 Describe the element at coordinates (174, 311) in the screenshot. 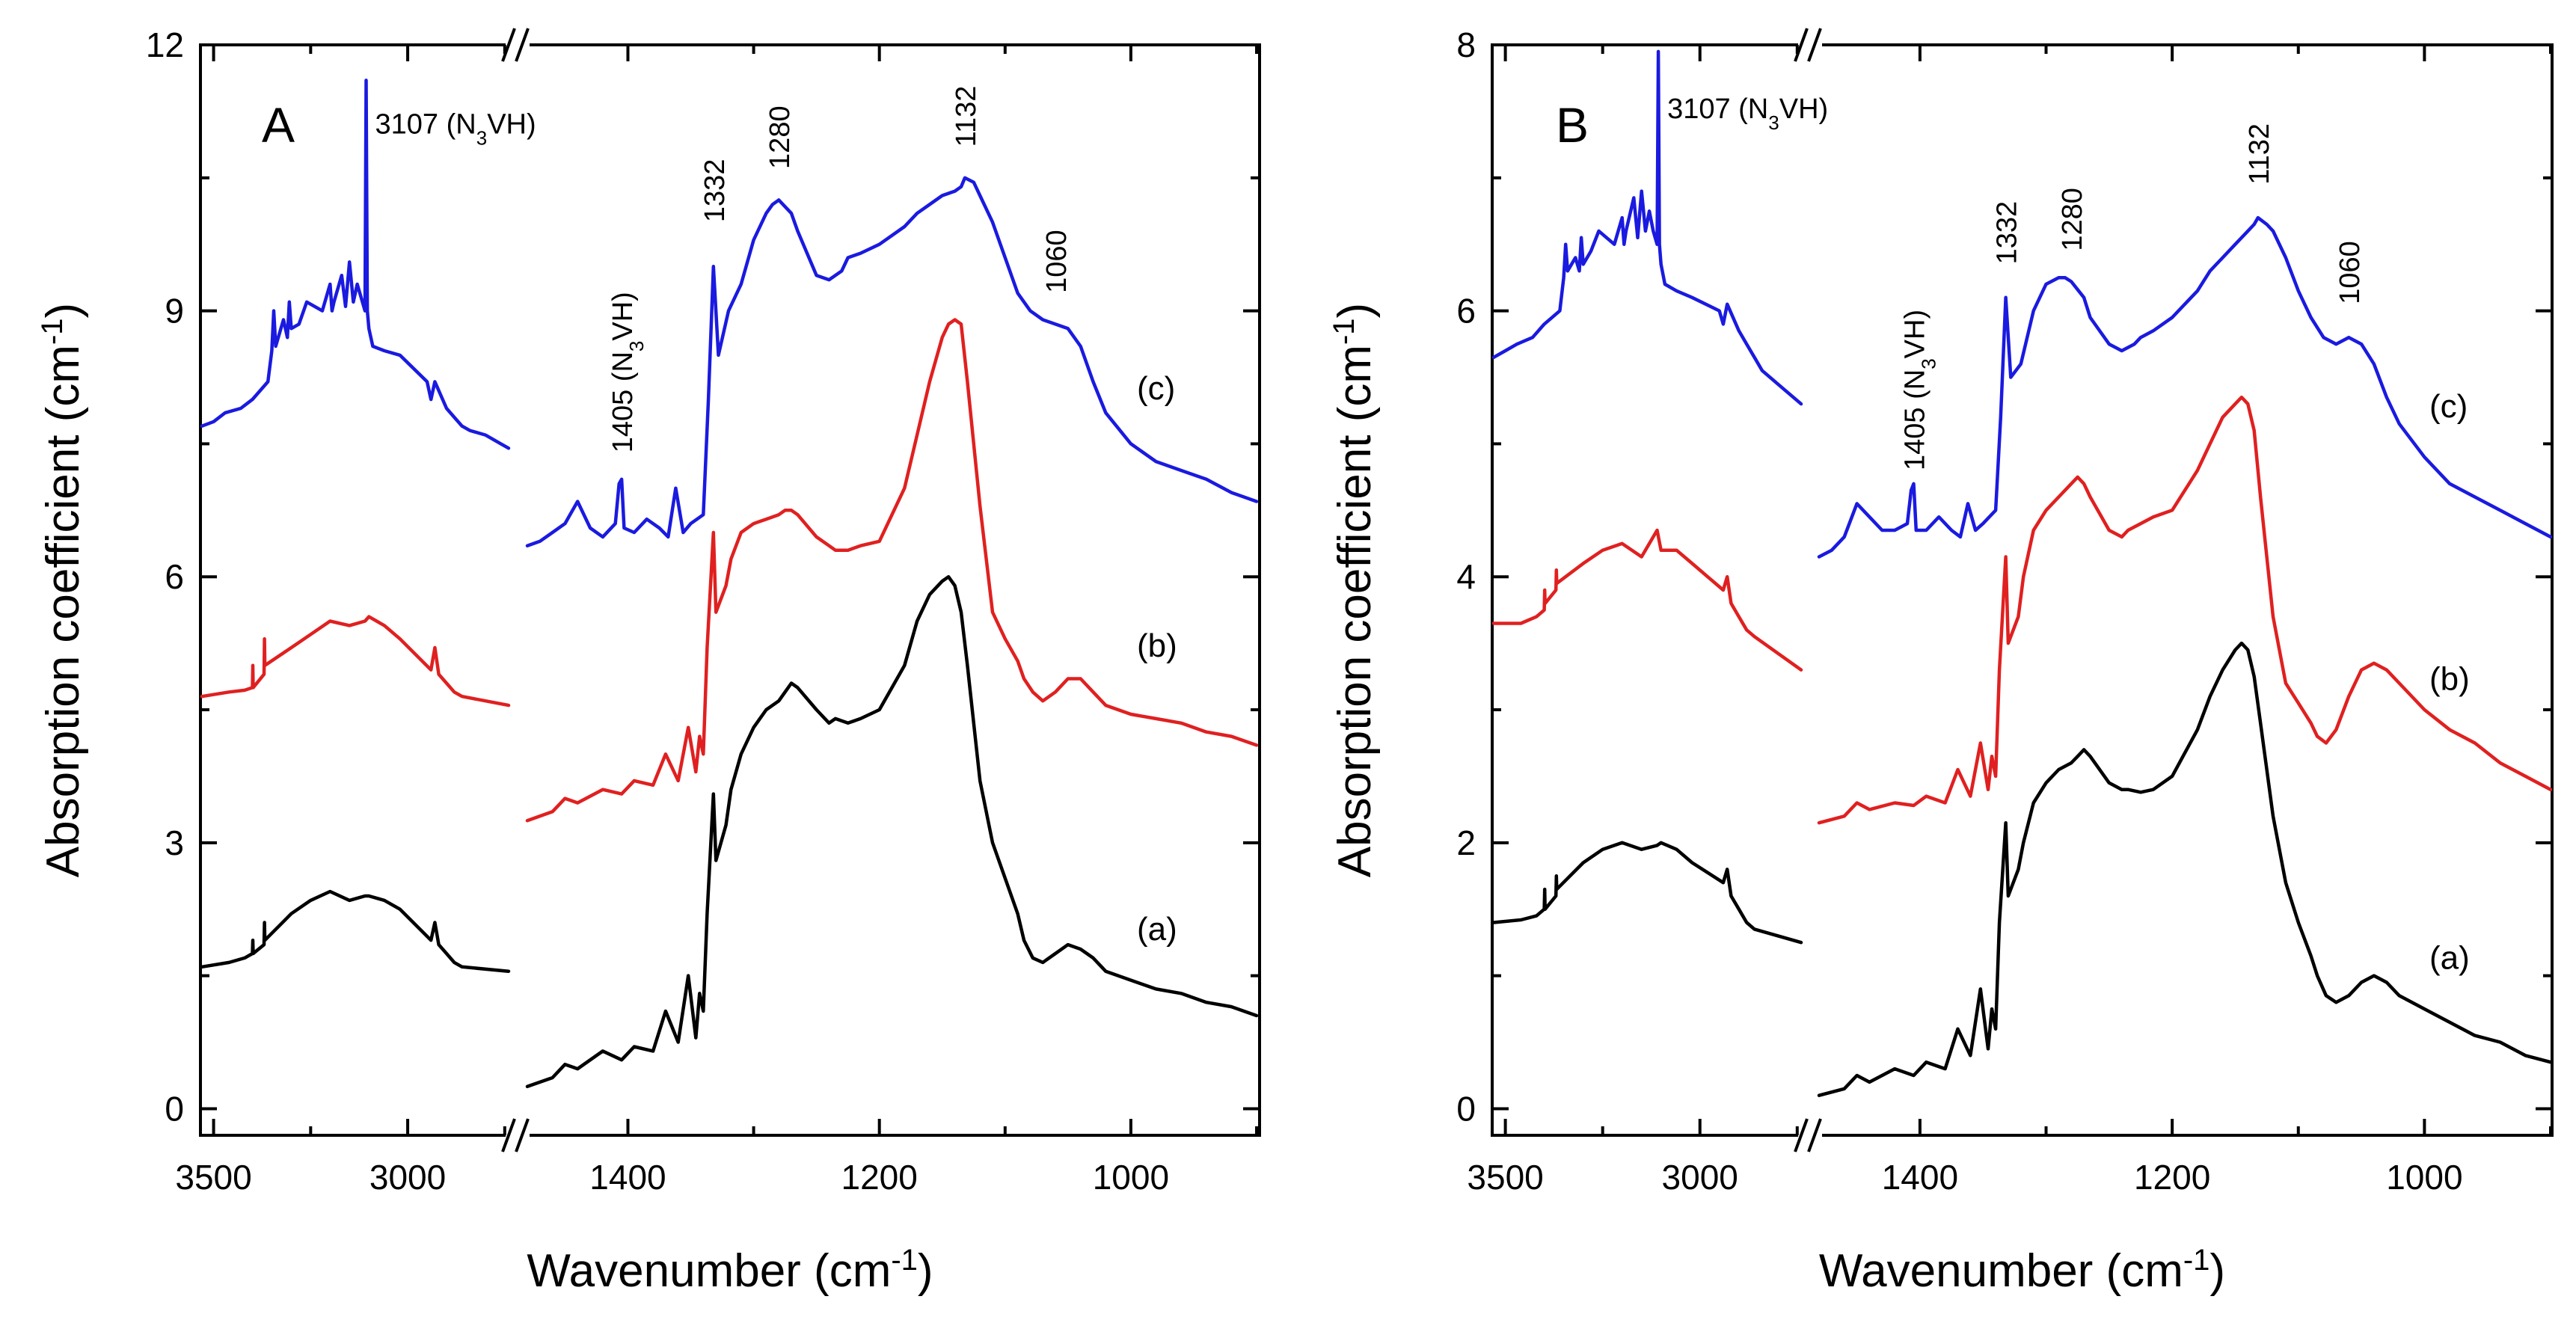

I see `y-tick-label: 9` at that location.